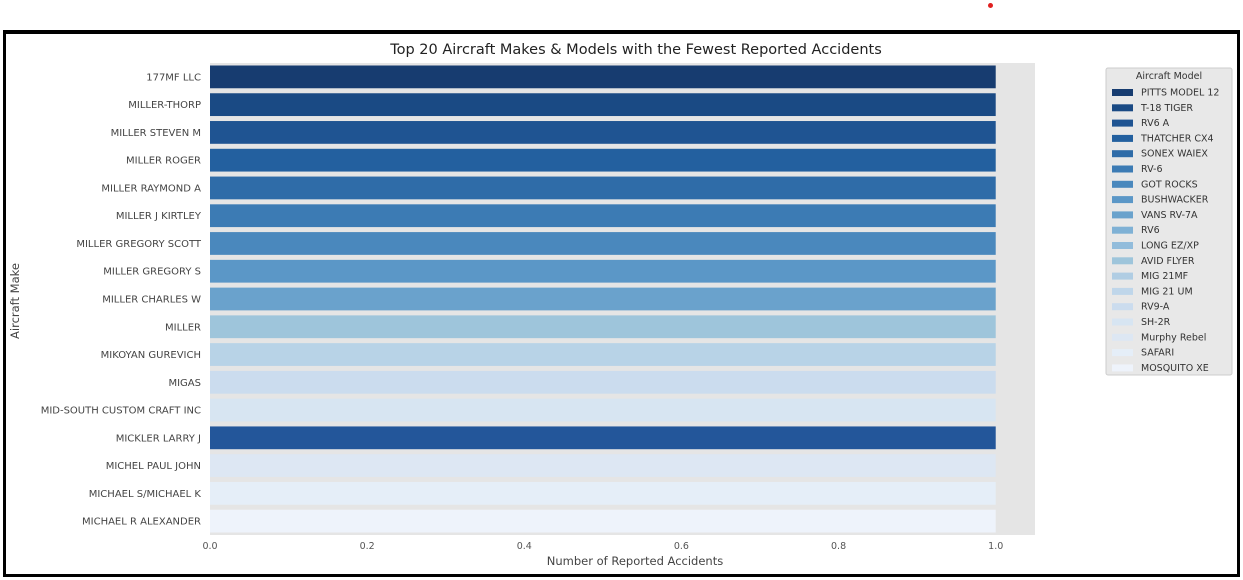 The width and height of the screenshot is (1243, 580). What do you see at coordinates (1180, 93) in the screenshot?
I see `legend-label: PITTS MODEL 12` at bounding box center [1180, 93].